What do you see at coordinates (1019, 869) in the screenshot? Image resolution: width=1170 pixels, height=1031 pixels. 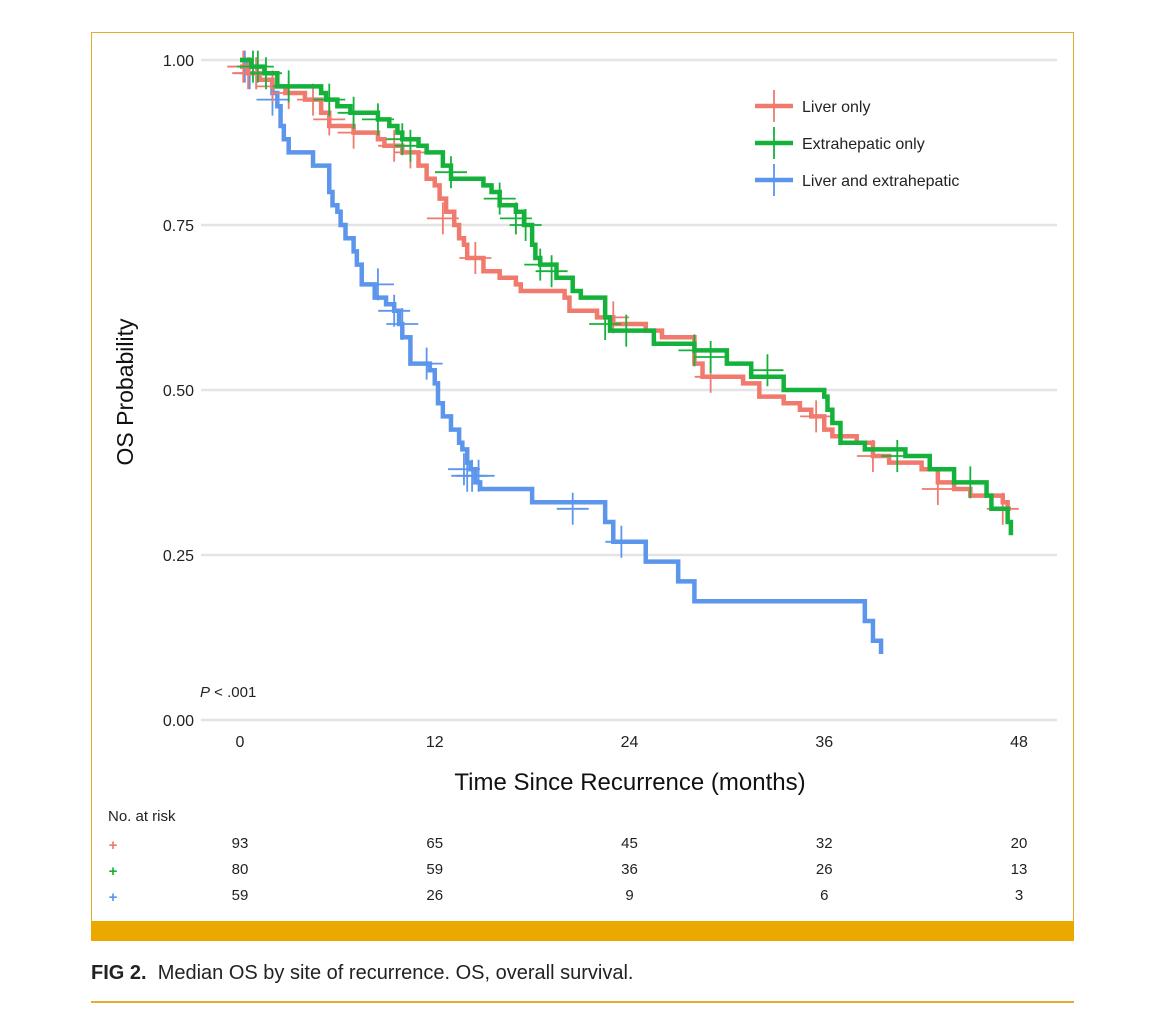 I see `risk-count: 13` at bounding box center [1019, 869].